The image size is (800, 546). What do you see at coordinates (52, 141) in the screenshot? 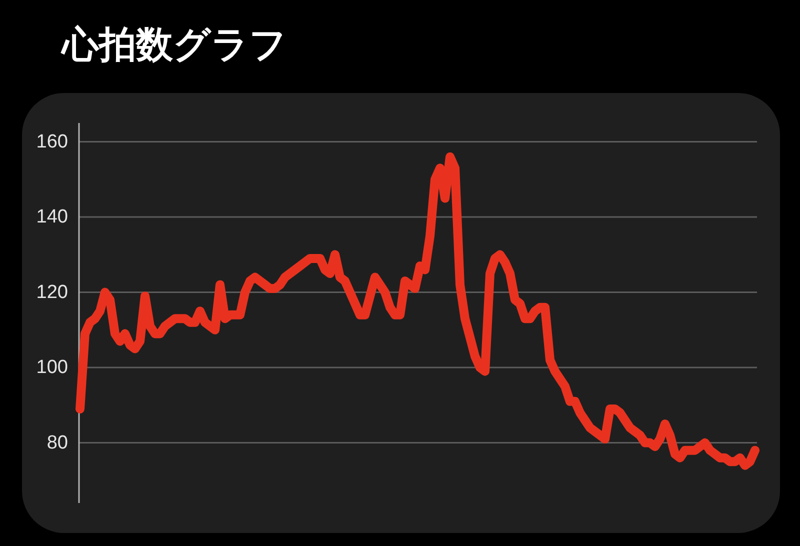
I see `y-tick-label: 160` at bounding box center [52, 141].